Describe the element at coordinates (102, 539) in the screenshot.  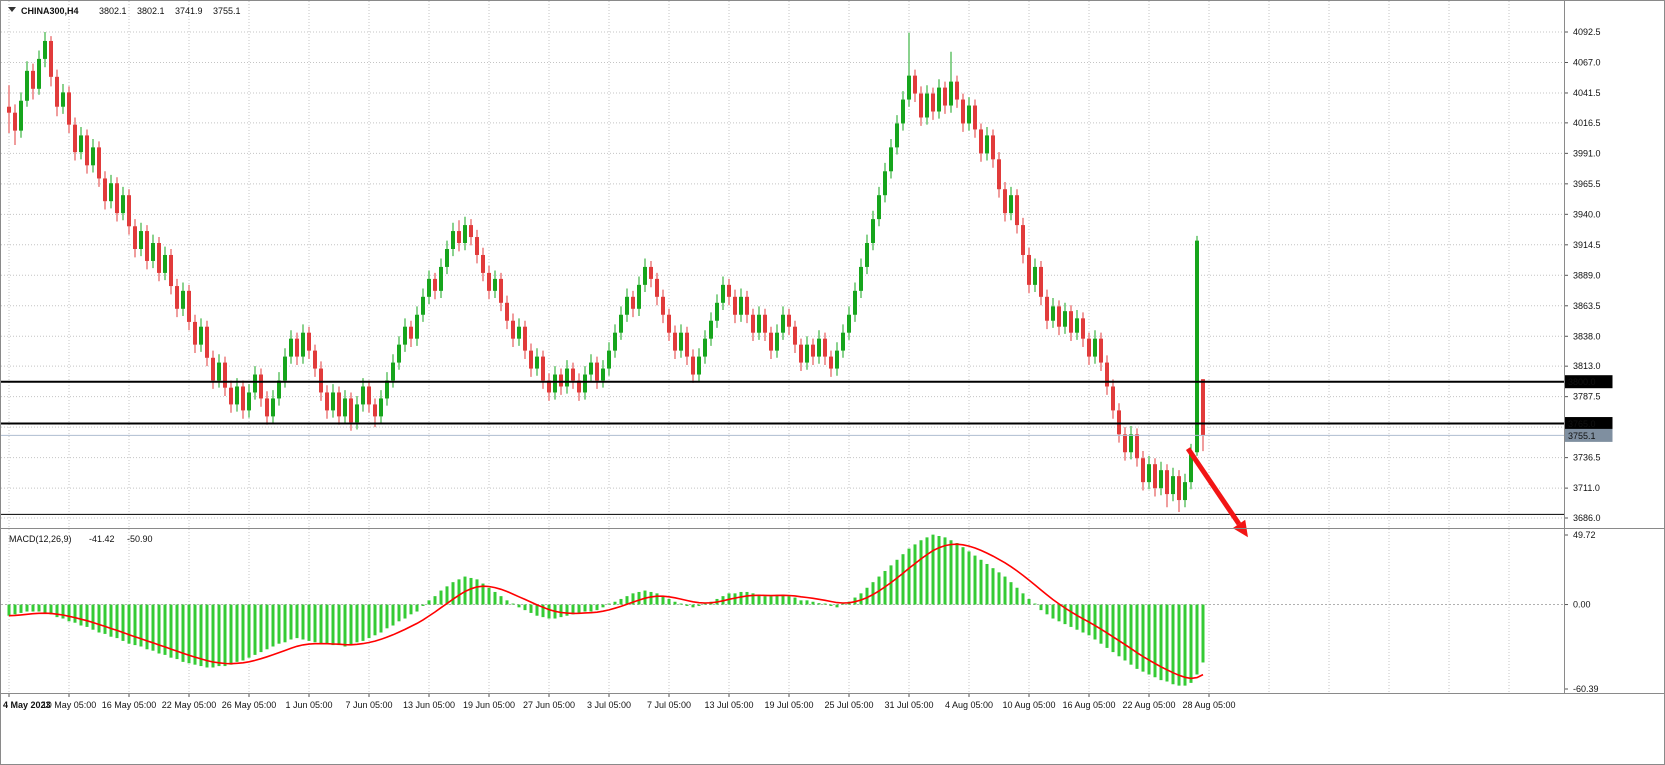
I see `macd-main-value: -41.42` at that location.